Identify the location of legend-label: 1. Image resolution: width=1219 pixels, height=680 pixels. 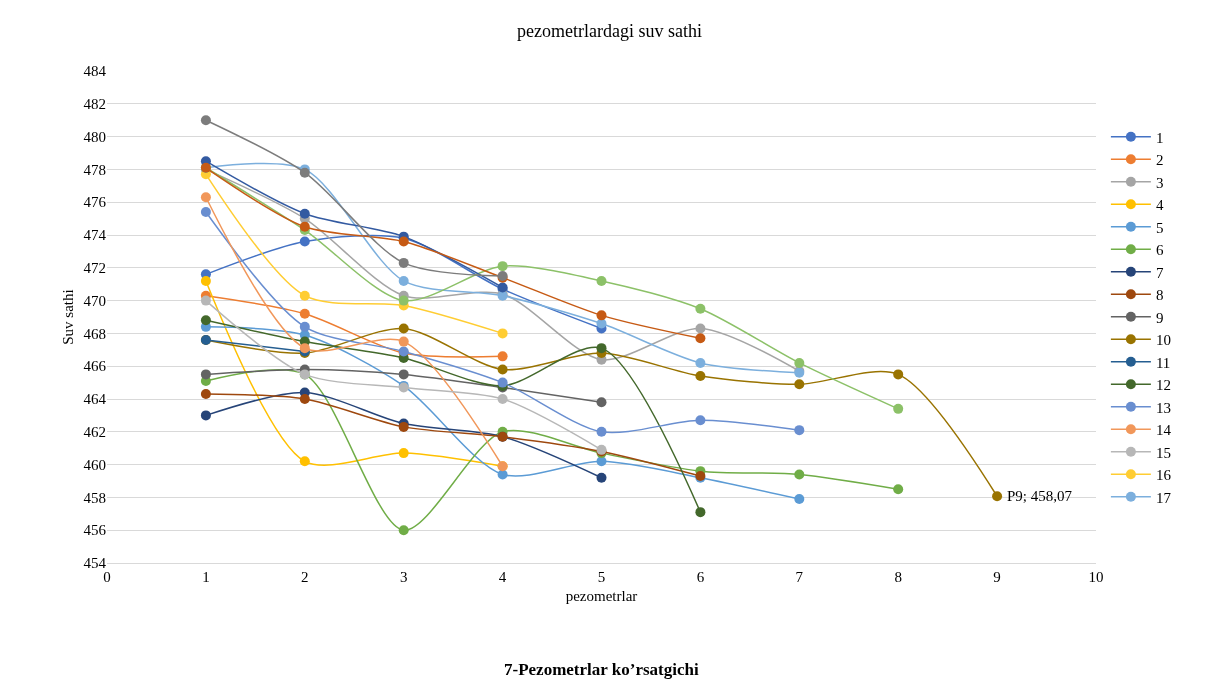
(1159, 137).